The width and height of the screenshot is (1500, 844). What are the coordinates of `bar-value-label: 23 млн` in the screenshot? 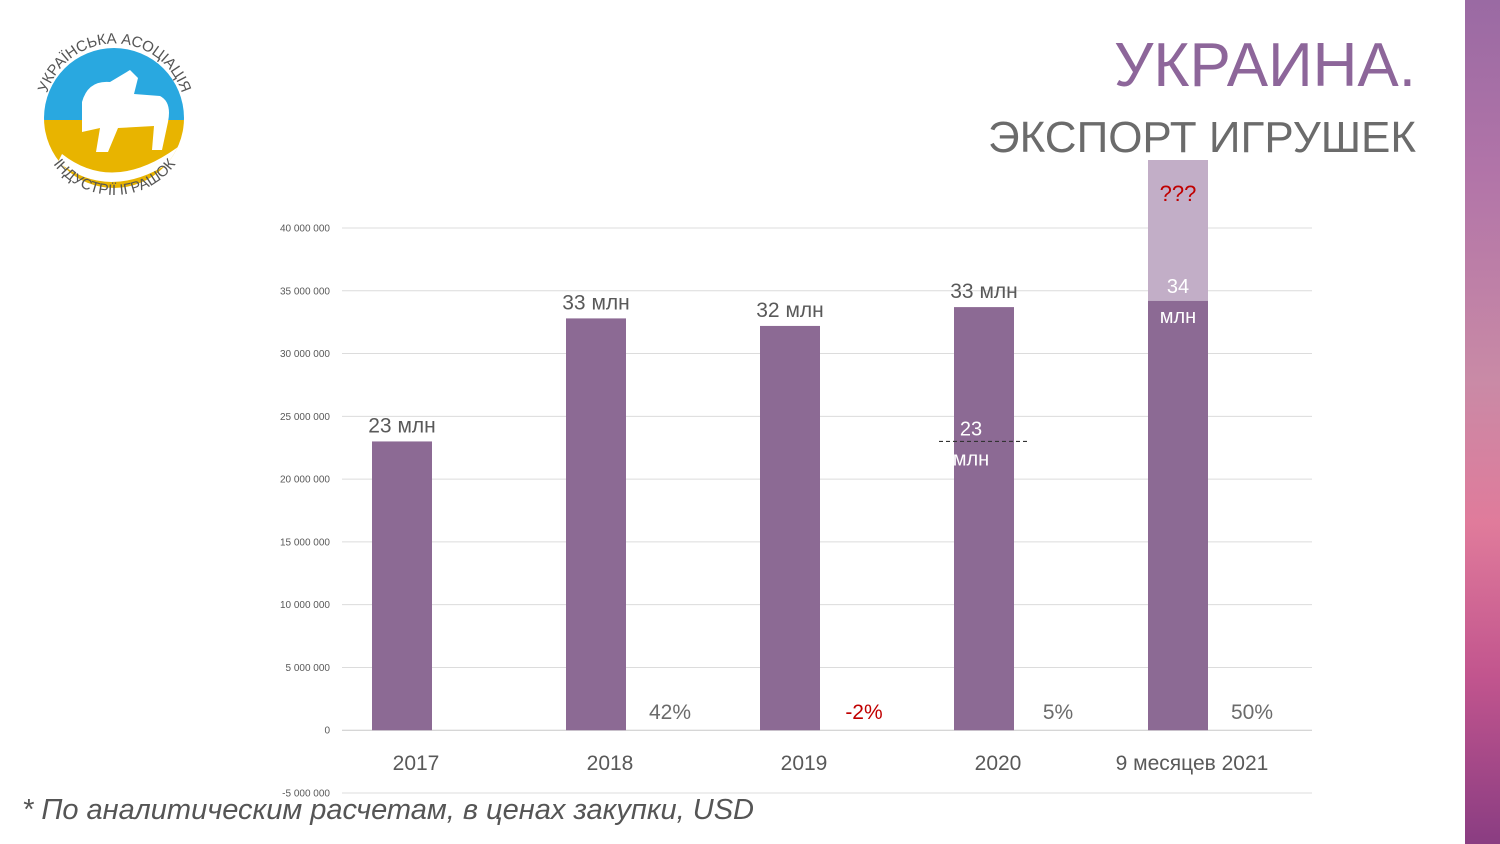 It's located at (401, 425).